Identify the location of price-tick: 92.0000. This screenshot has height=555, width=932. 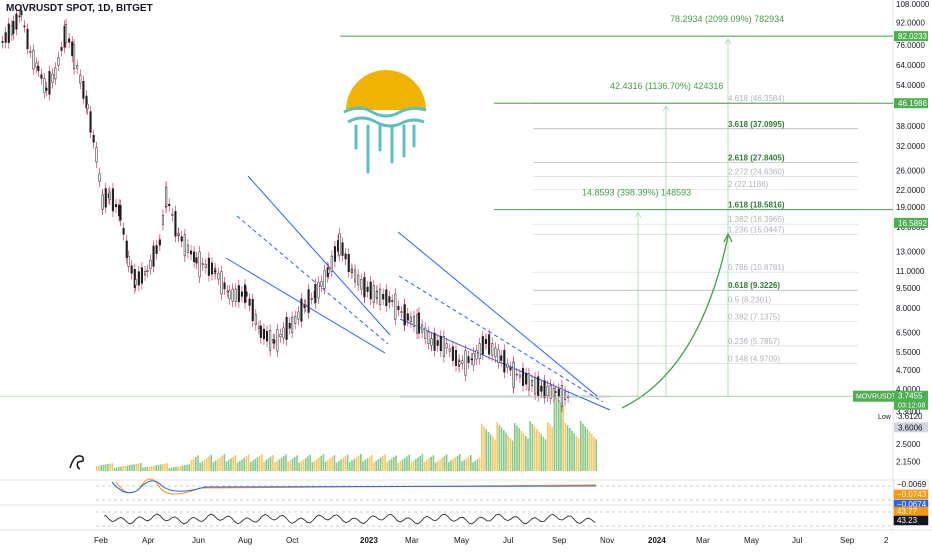
(910, 23).